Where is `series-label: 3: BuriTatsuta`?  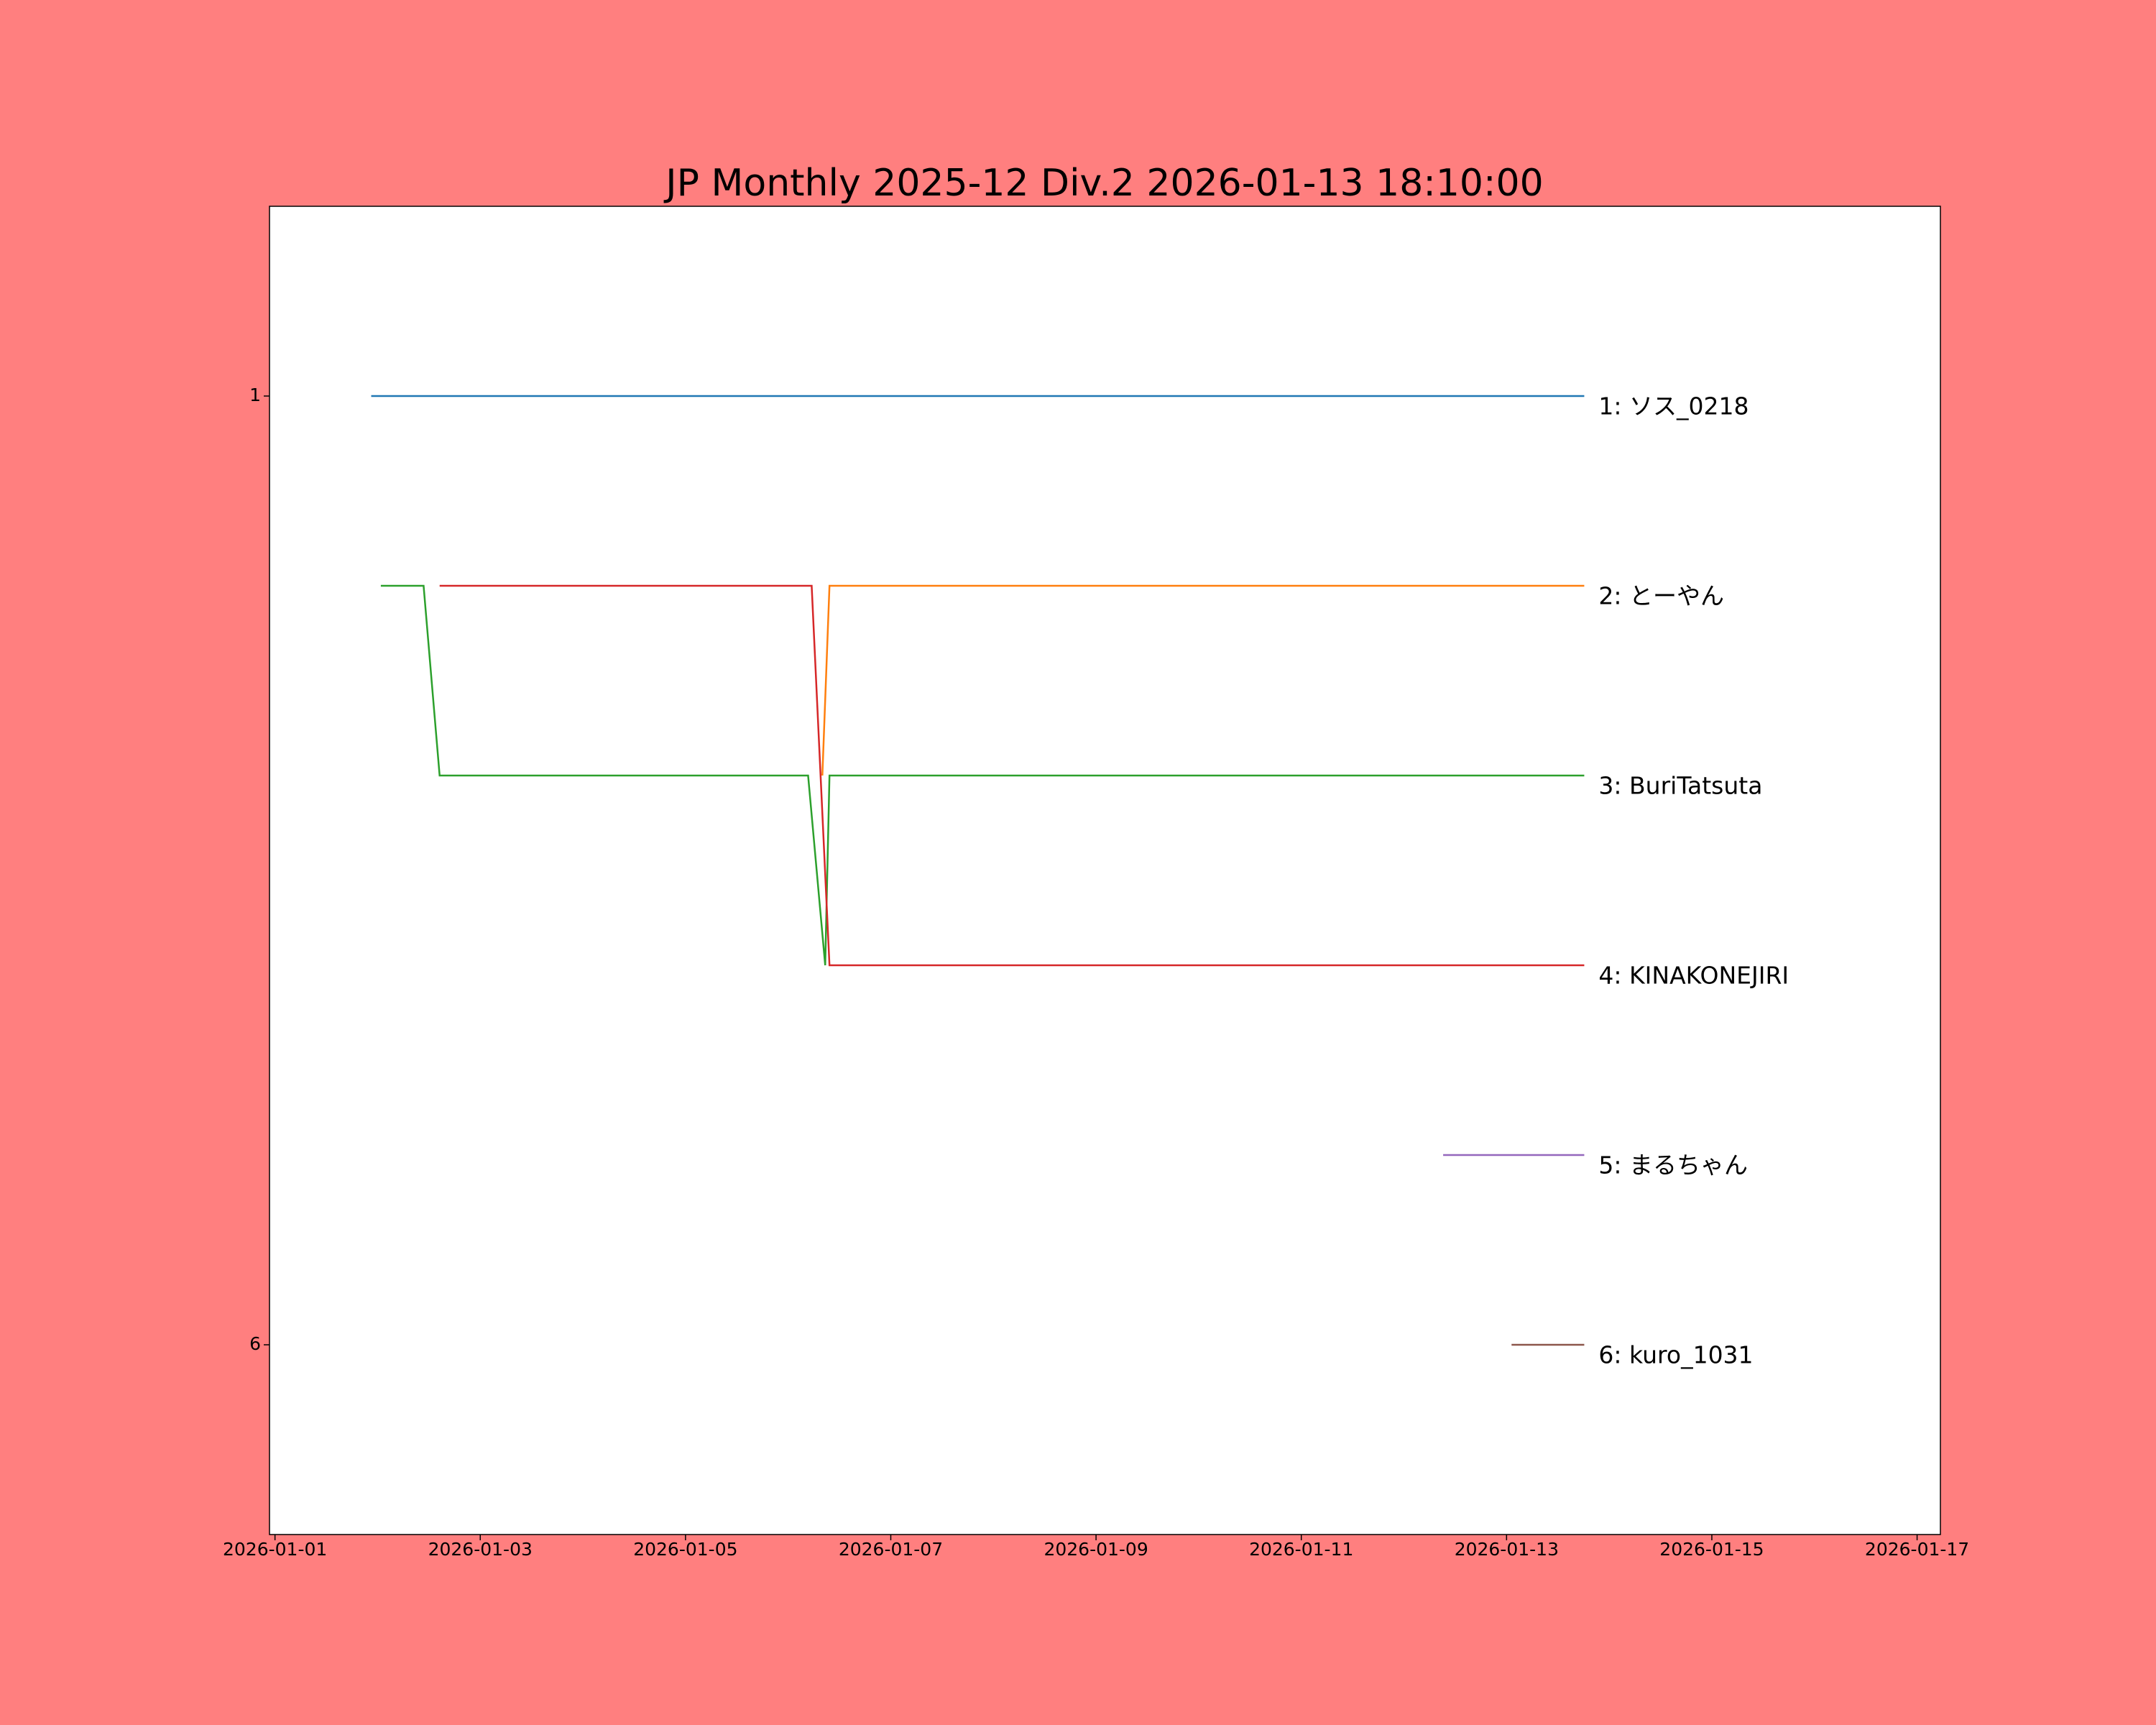 series-label: 3: BuriTatsuta is located at coordinates (1680, 786).